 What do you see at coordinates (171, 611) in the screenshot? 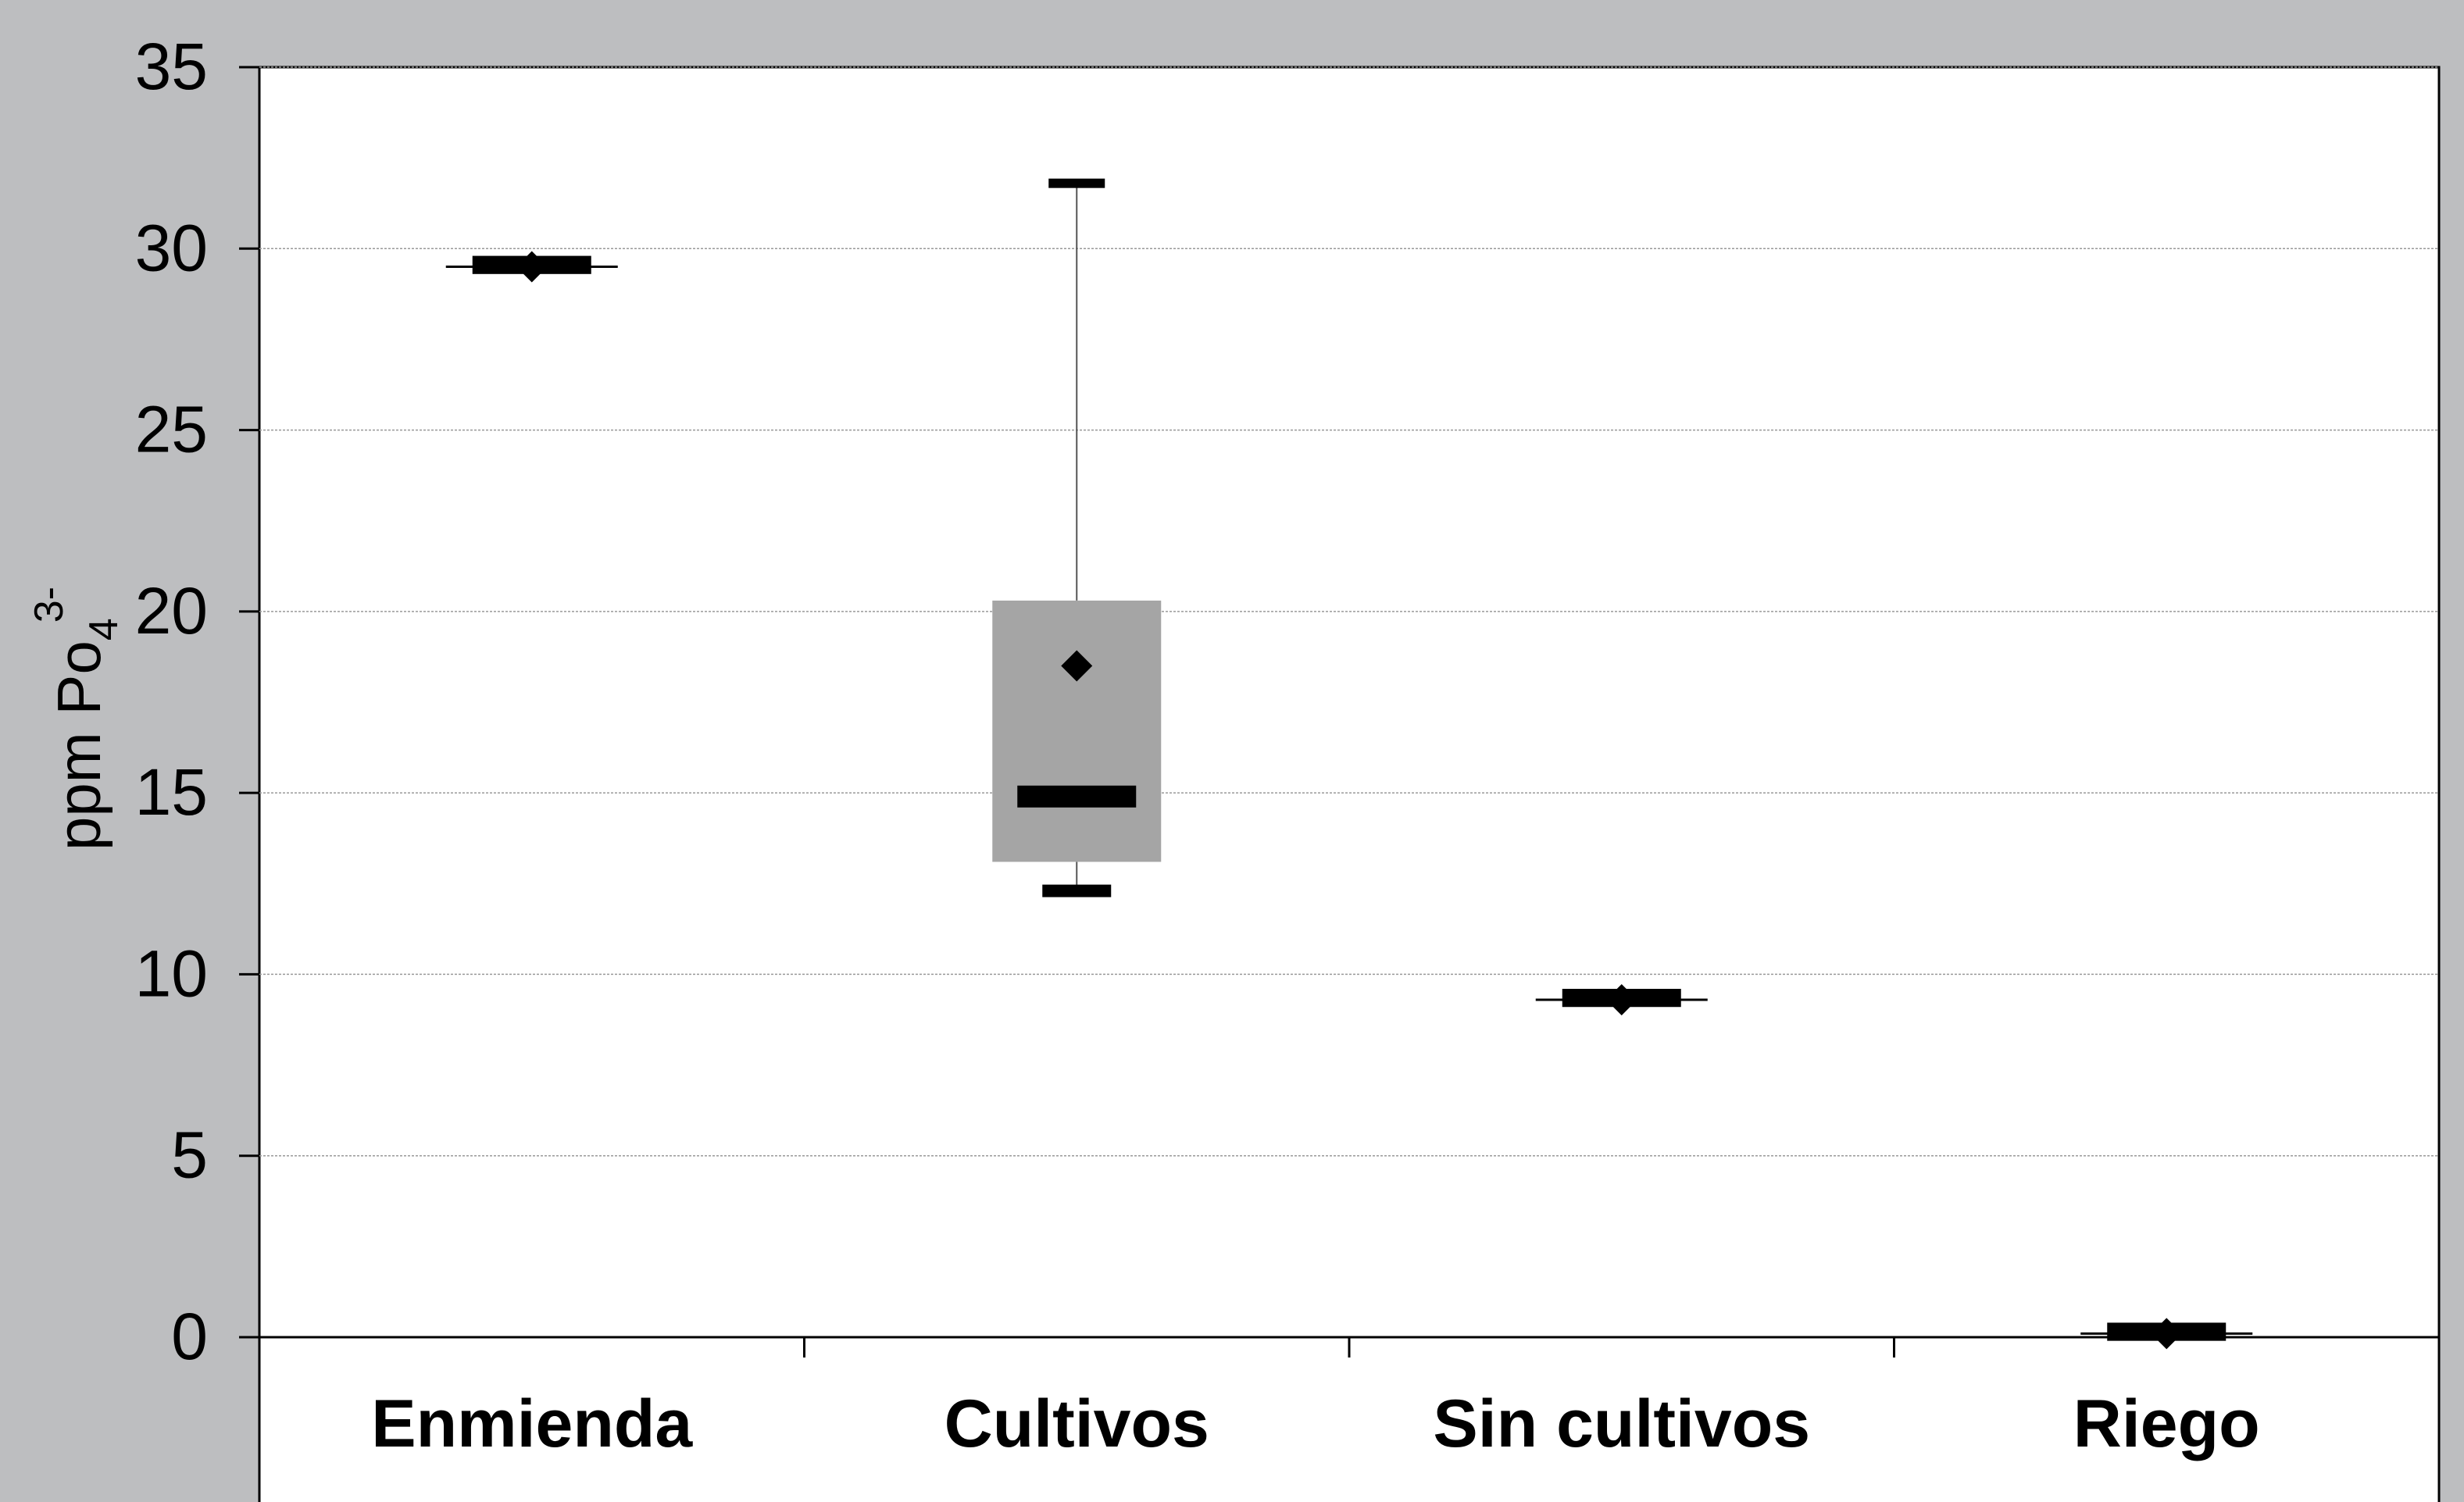
I see `y-tick-label: 20` at bounding box center [171, 611].